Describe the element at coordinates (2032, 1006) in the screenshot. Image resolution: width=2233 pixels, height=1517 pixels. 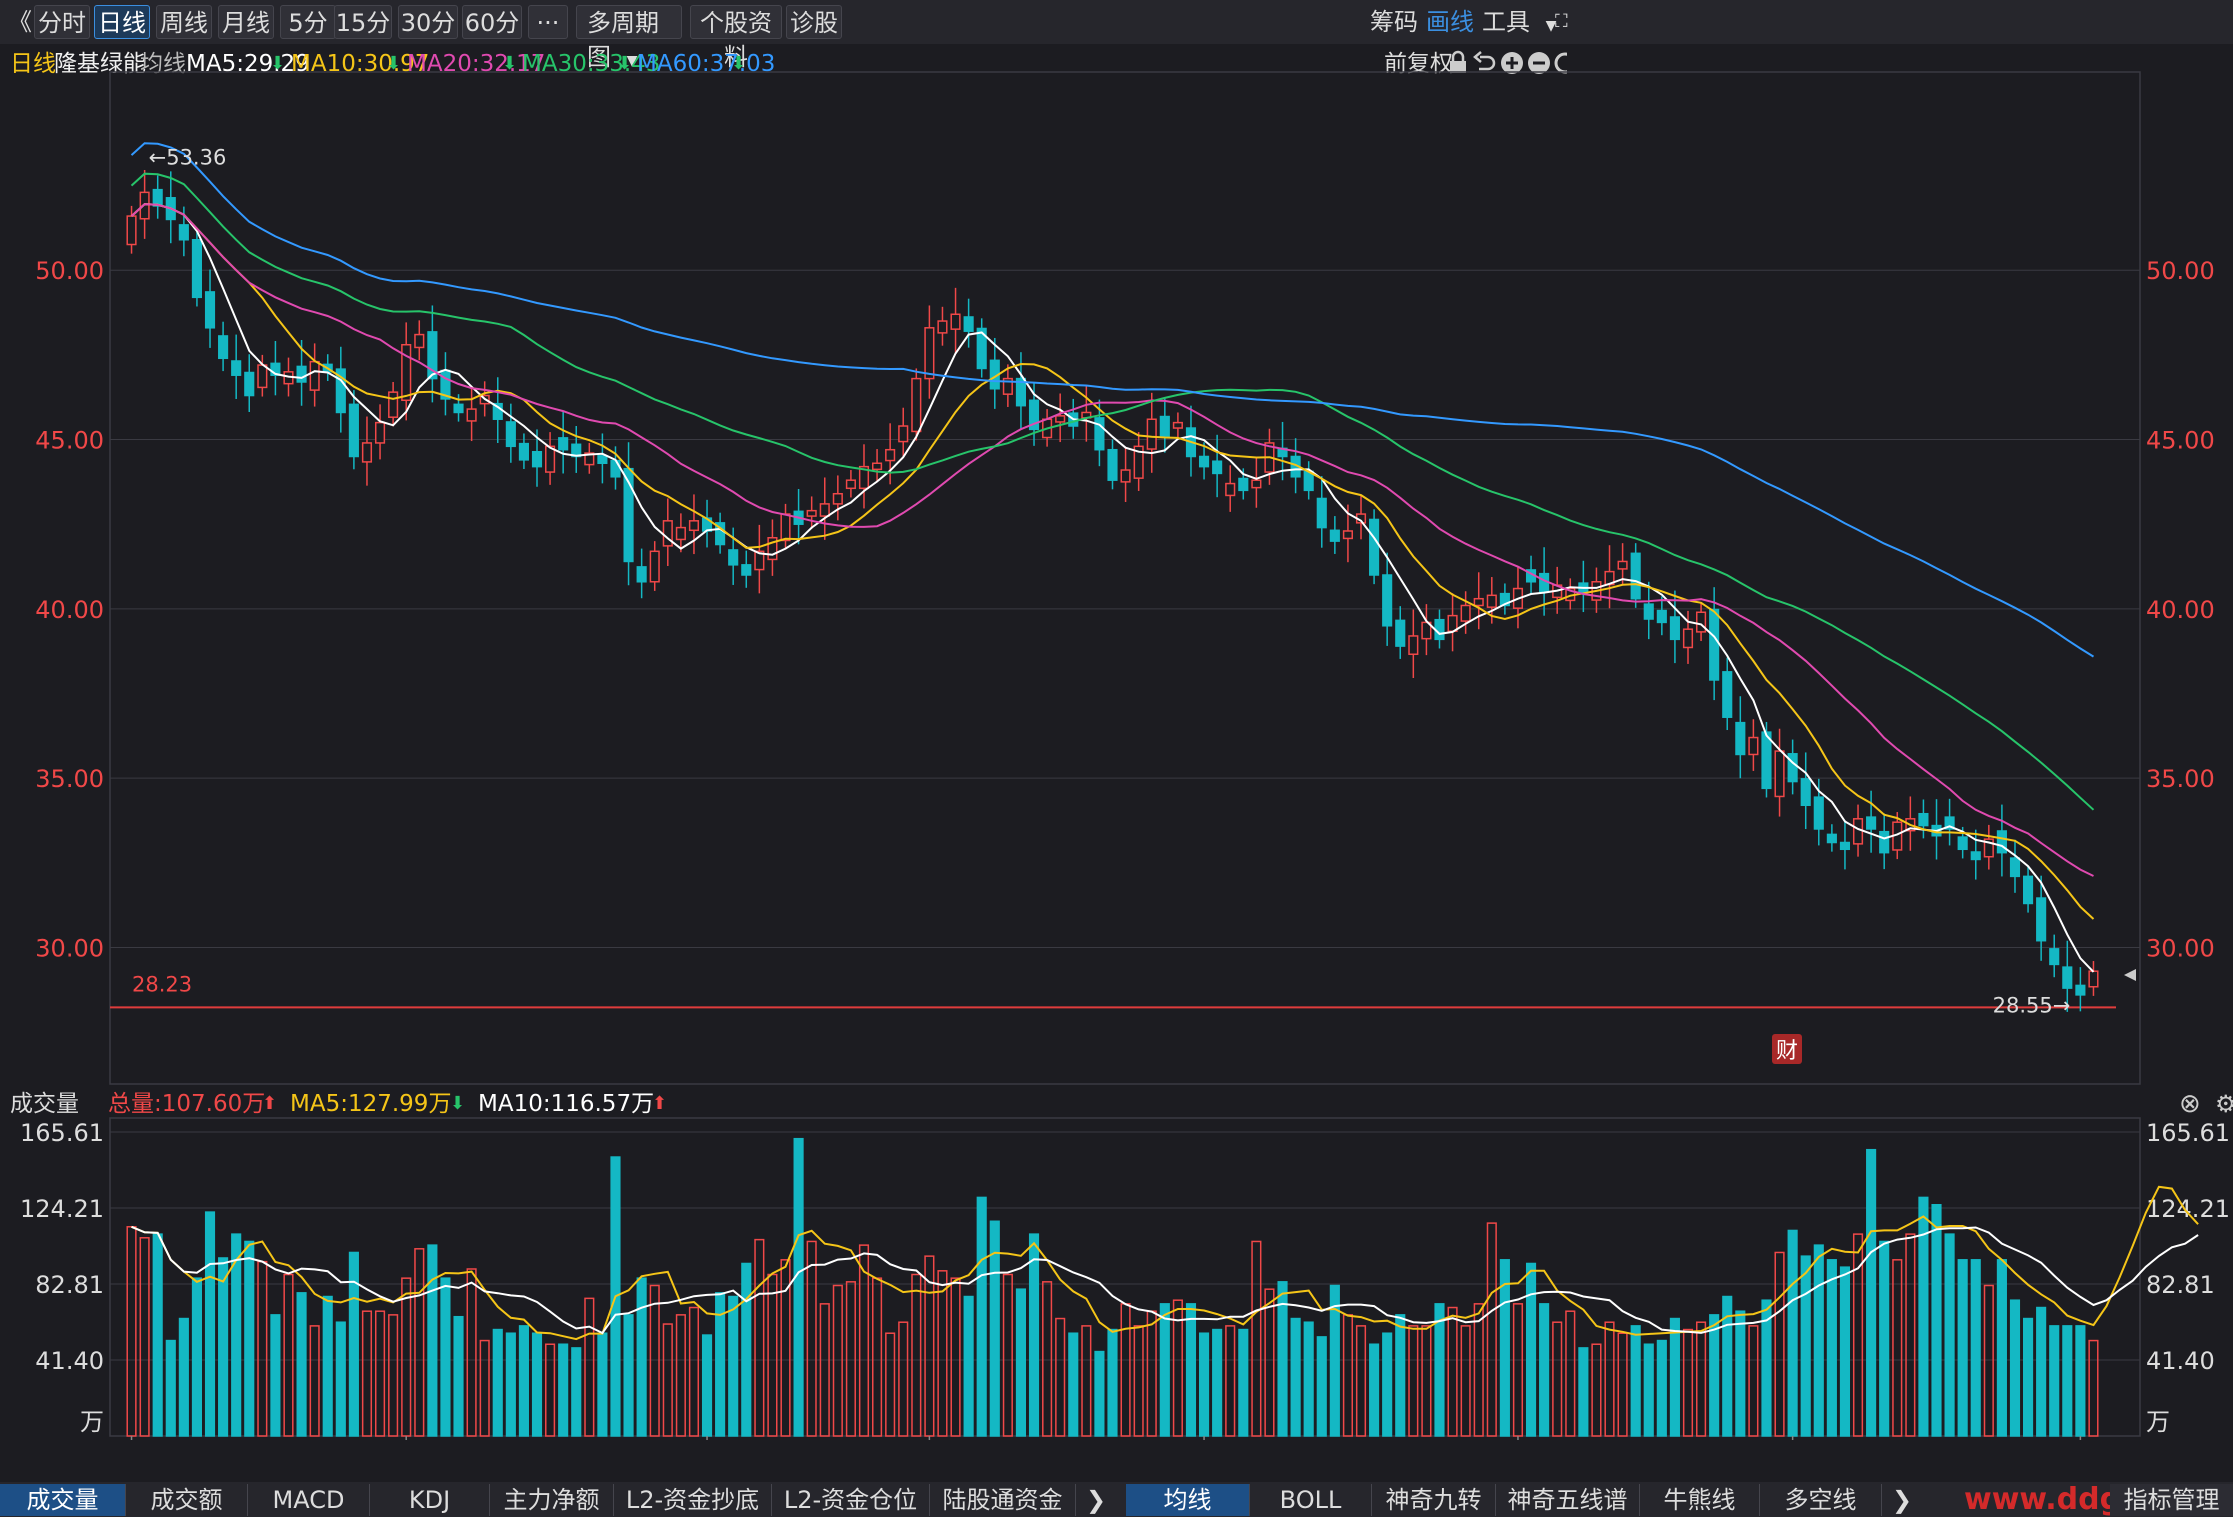
I see `low-price-mark: 28.55→` at that location.